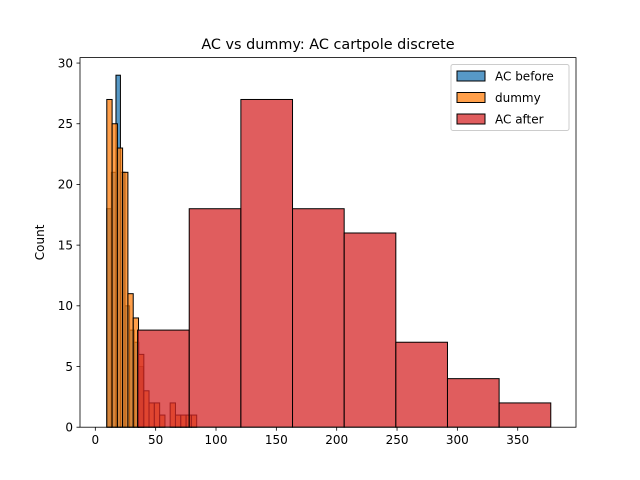 Image resolution: width=640 pixels, height=480 pixels. I want to click on y-tick-label: 25, so click(65, 124).